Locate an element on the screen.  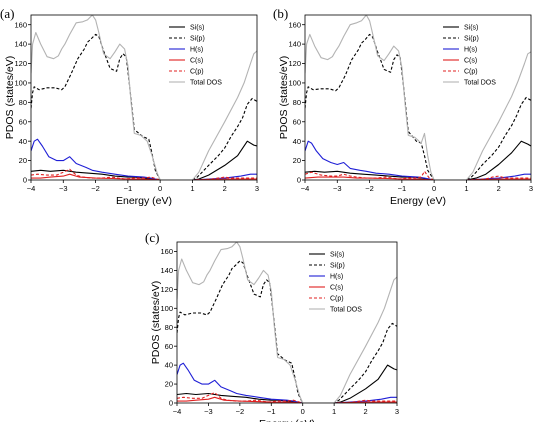
panel-label: (b) is located at coordinates (280, 13).